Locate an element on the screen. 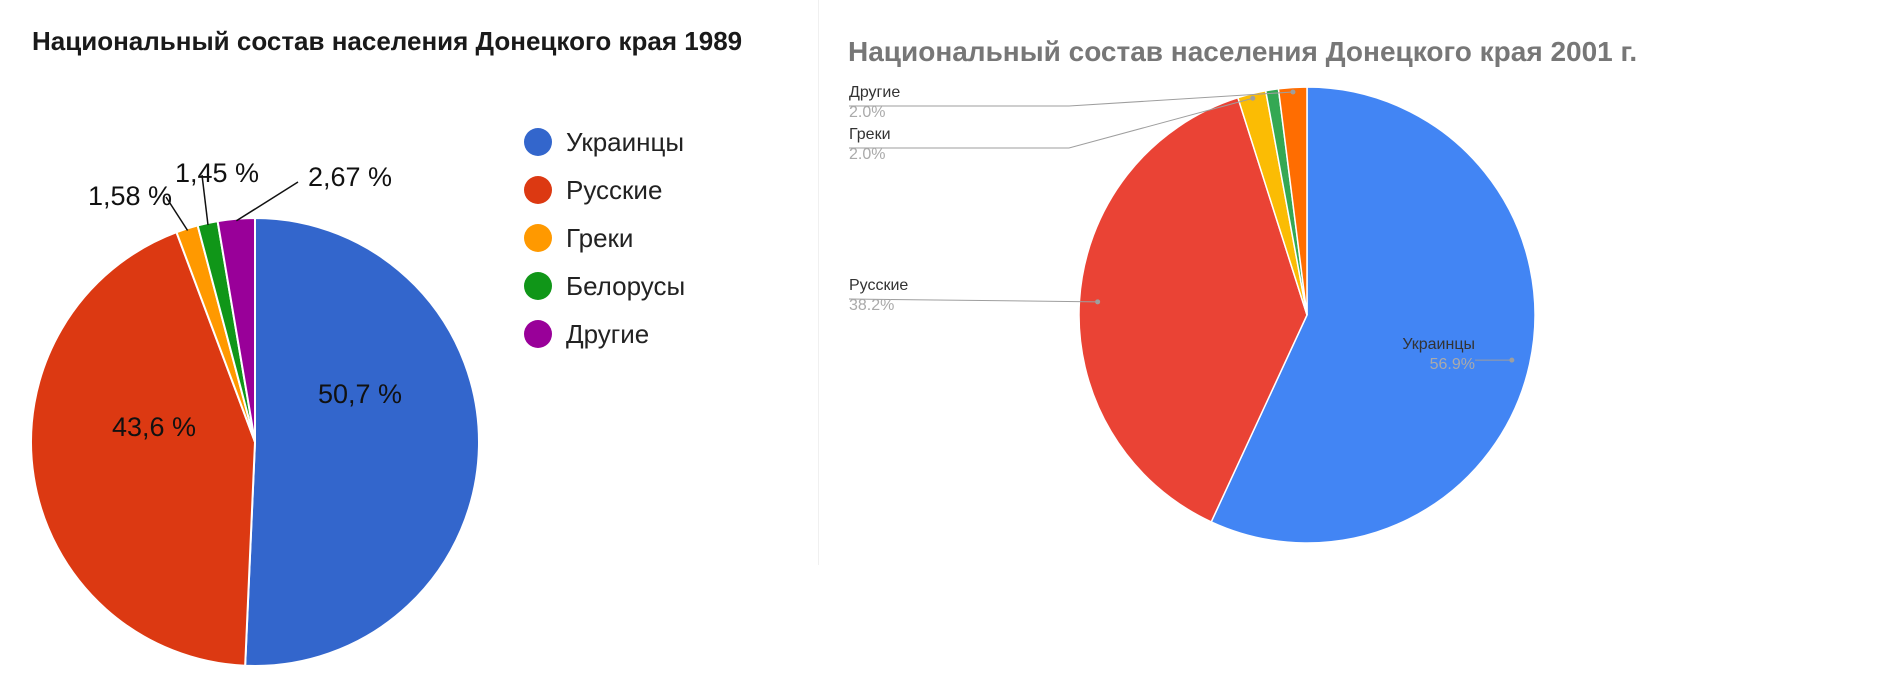  legend-item-belarusians: Белорусы is located at coordinates (604, 286).